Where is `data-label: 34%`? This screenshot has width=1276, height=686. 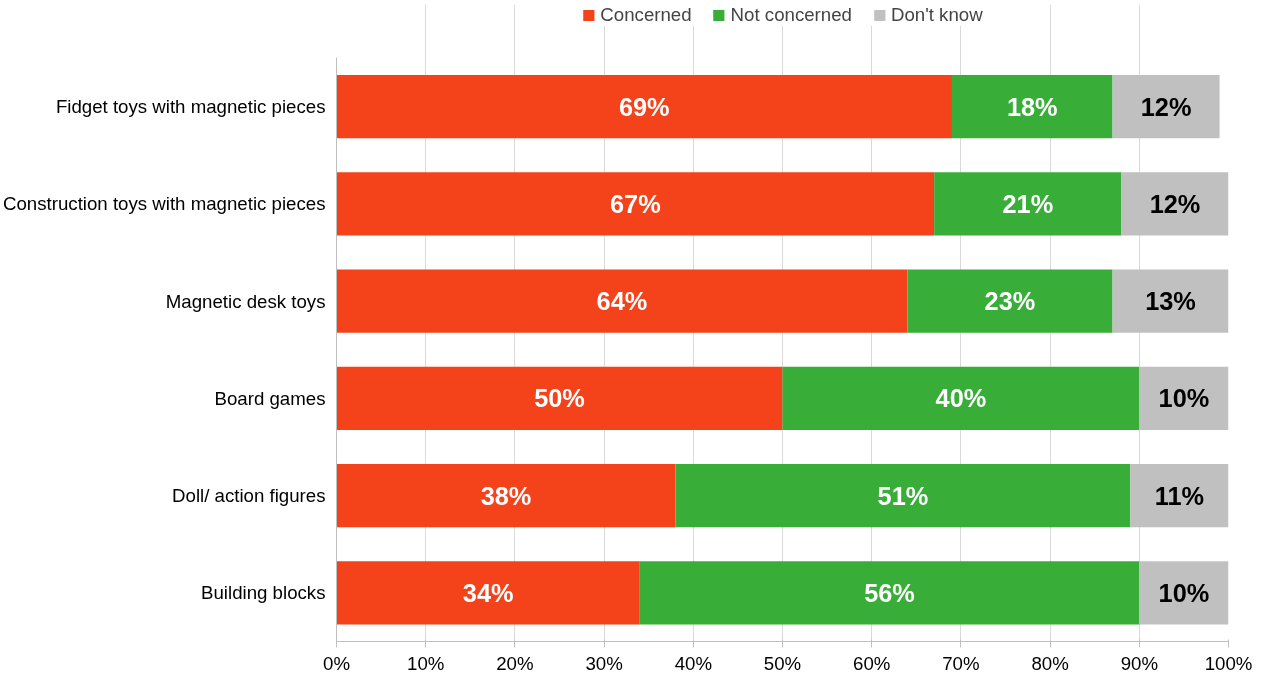
data-label: 34% is located at coordinates (488, 592).